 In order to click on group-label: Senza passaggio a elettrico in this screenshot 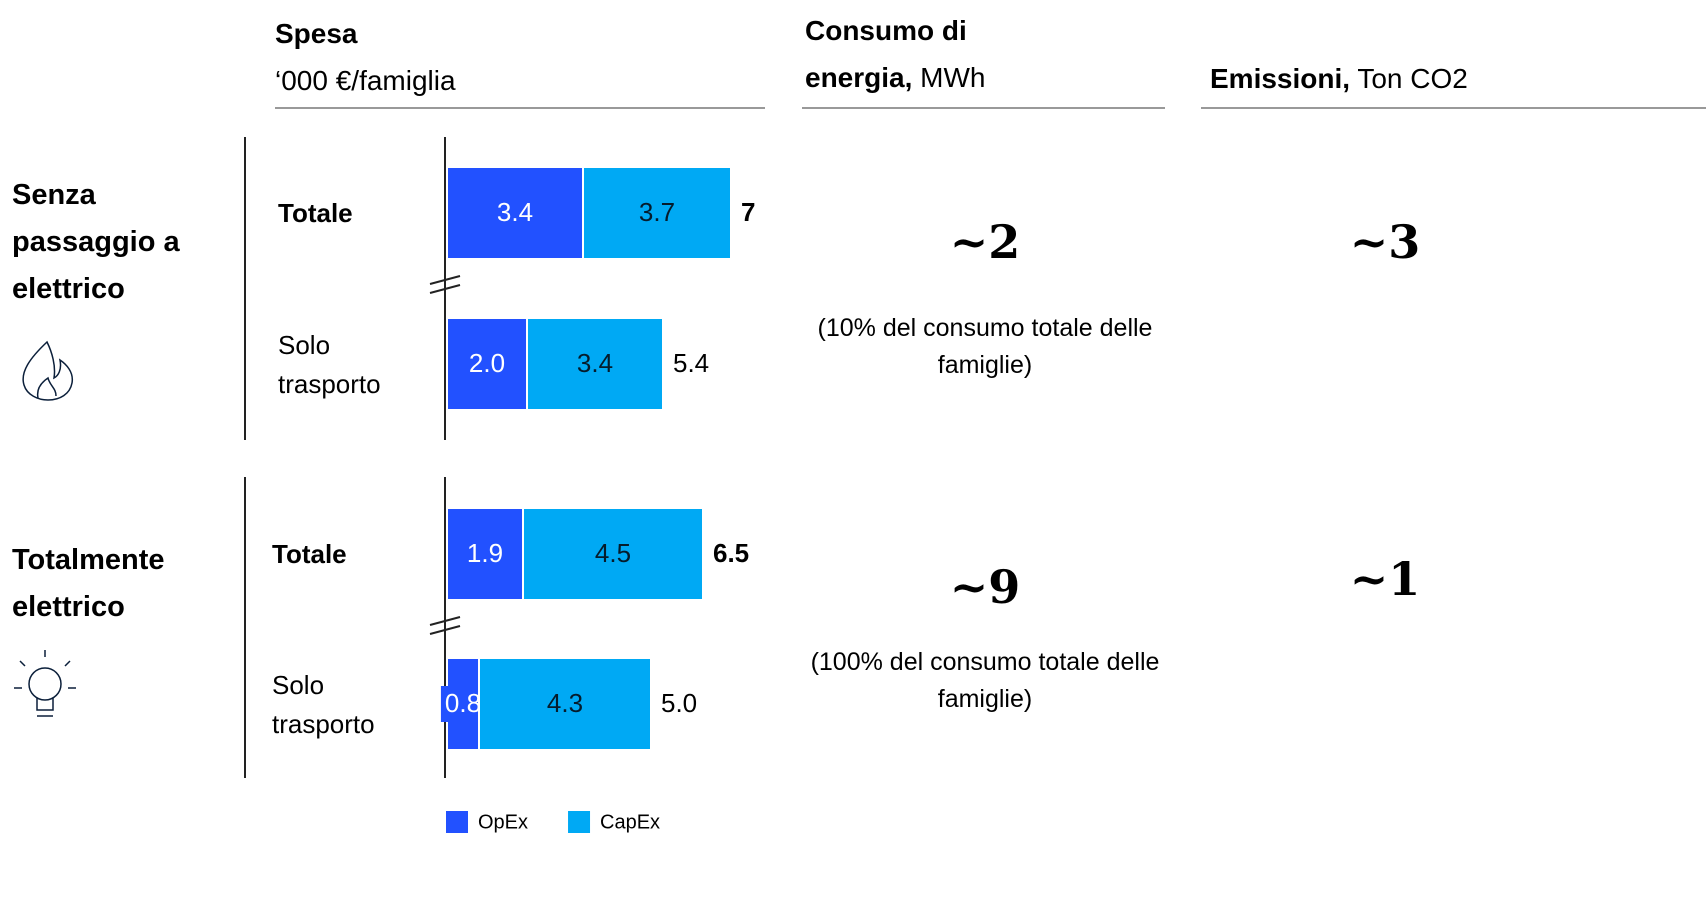, I will do `click(96, 242)`.